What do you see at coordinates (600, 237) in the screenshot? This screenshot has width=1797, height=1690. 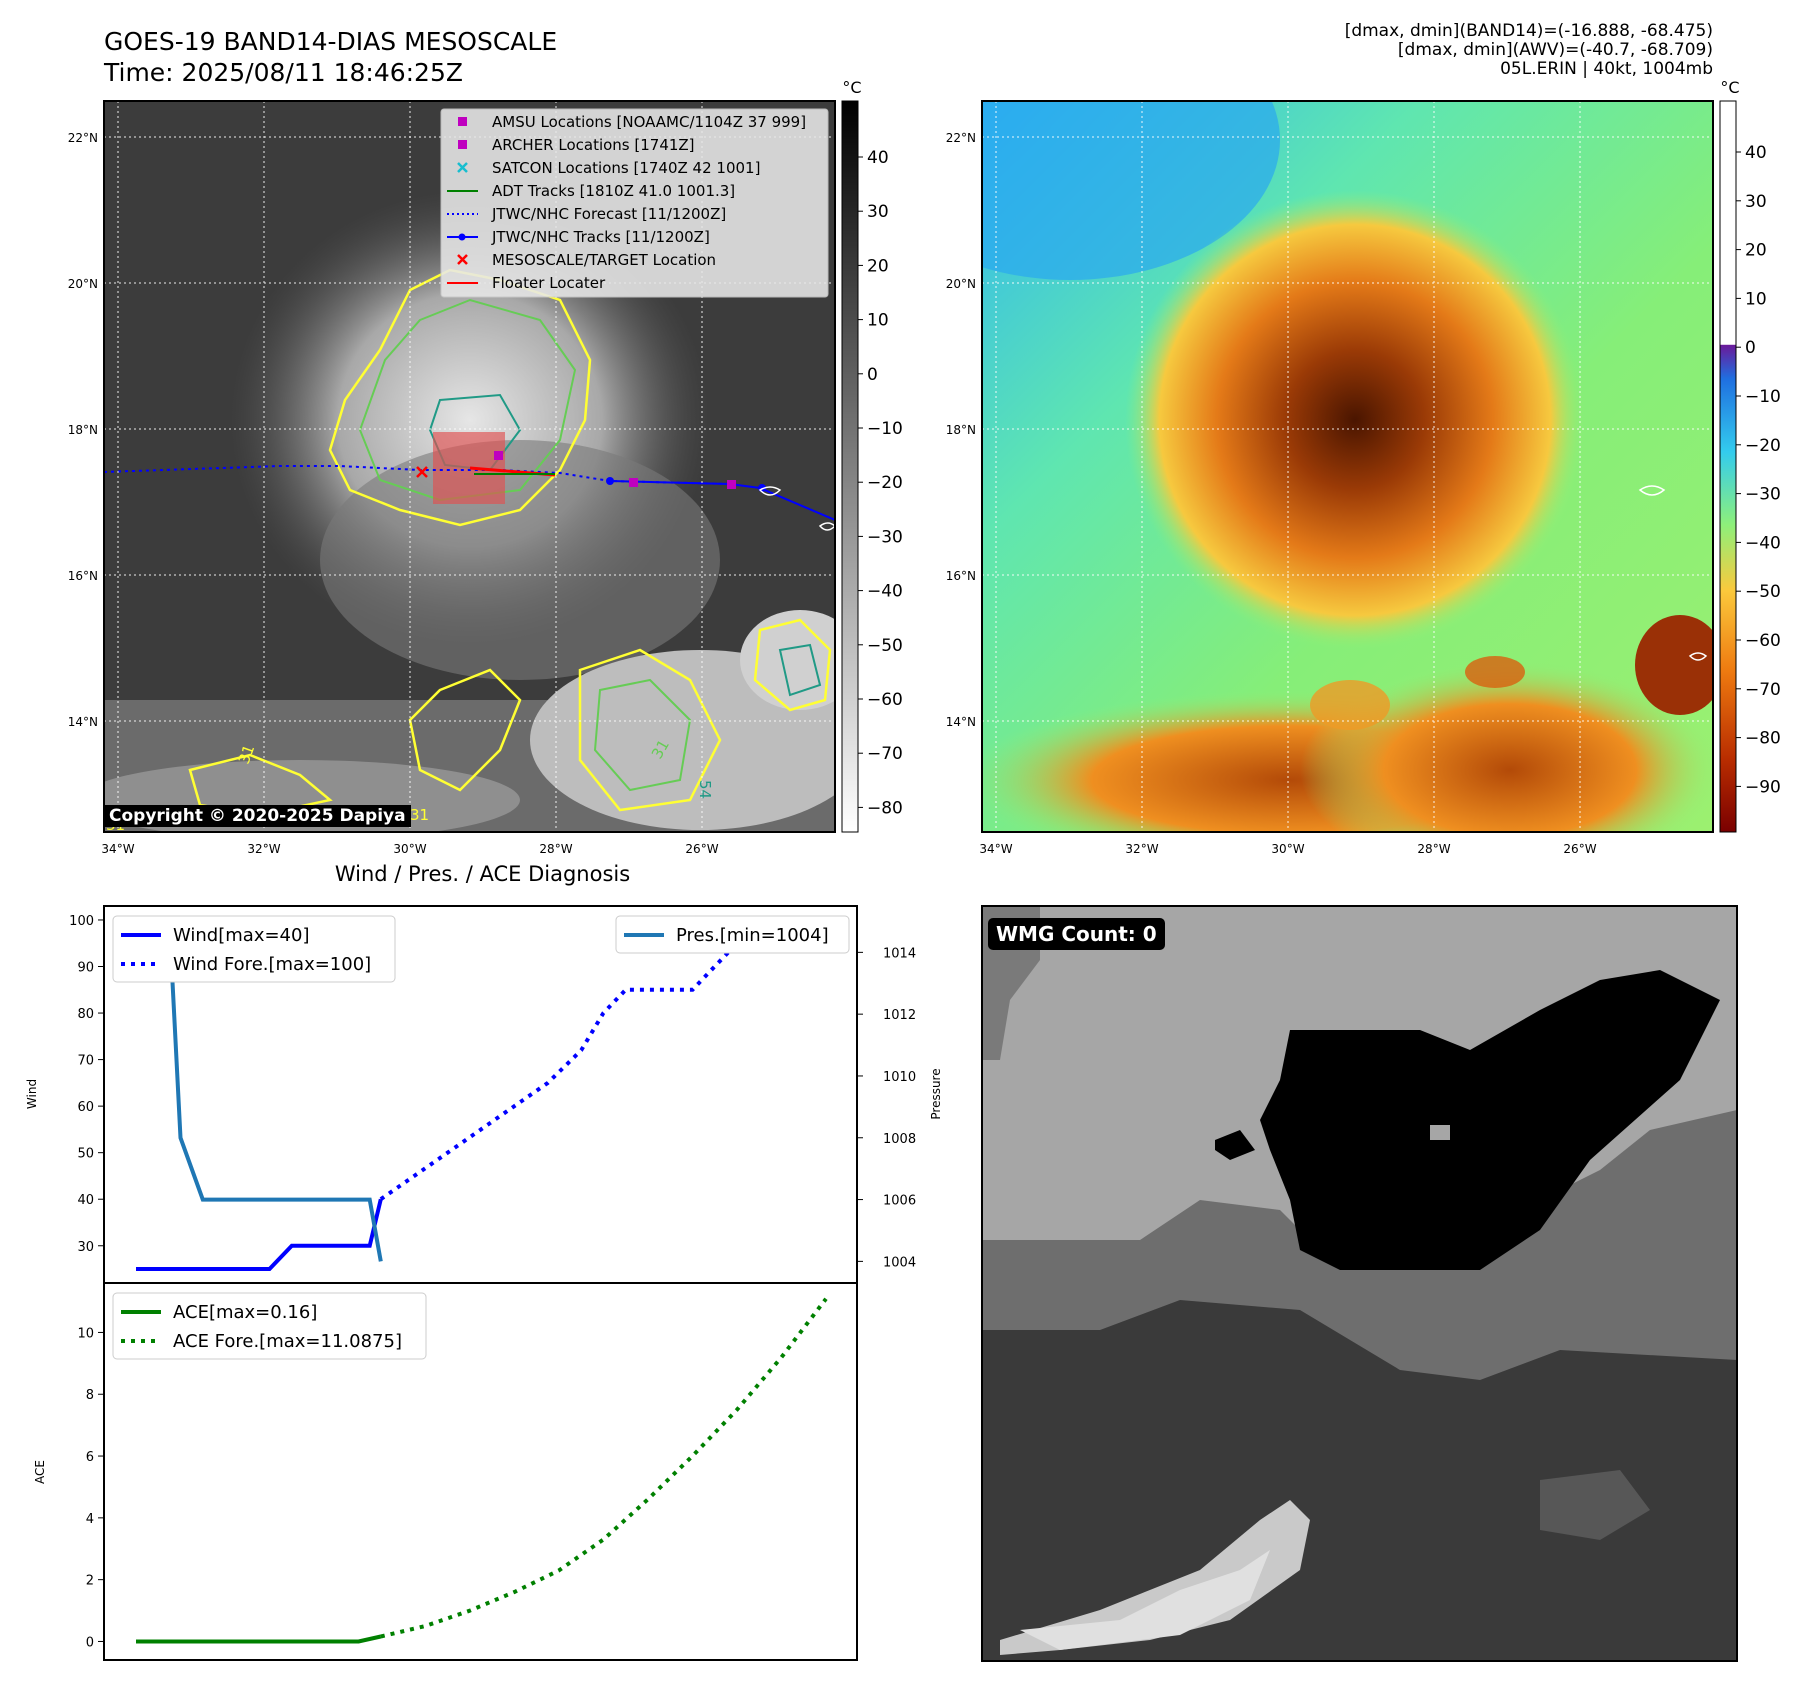 I see `legend-label: JTWC/NHC Tracks [11/1200Z]` at bounding box center [600, 237].